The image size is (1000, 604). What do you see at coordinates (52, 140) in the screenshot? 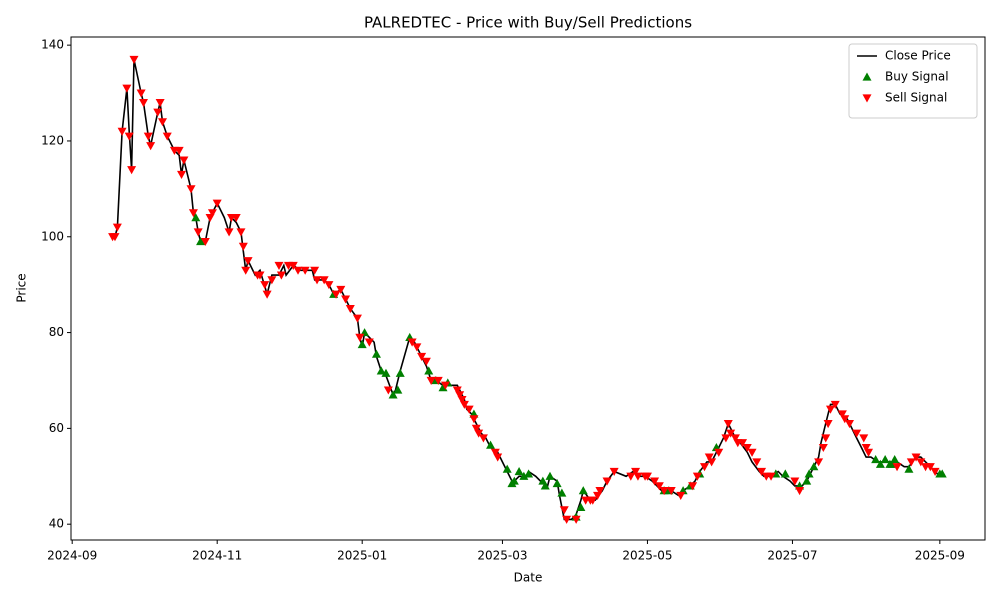
I see `y-tick-label: 120` at bounding box center [52, 140].